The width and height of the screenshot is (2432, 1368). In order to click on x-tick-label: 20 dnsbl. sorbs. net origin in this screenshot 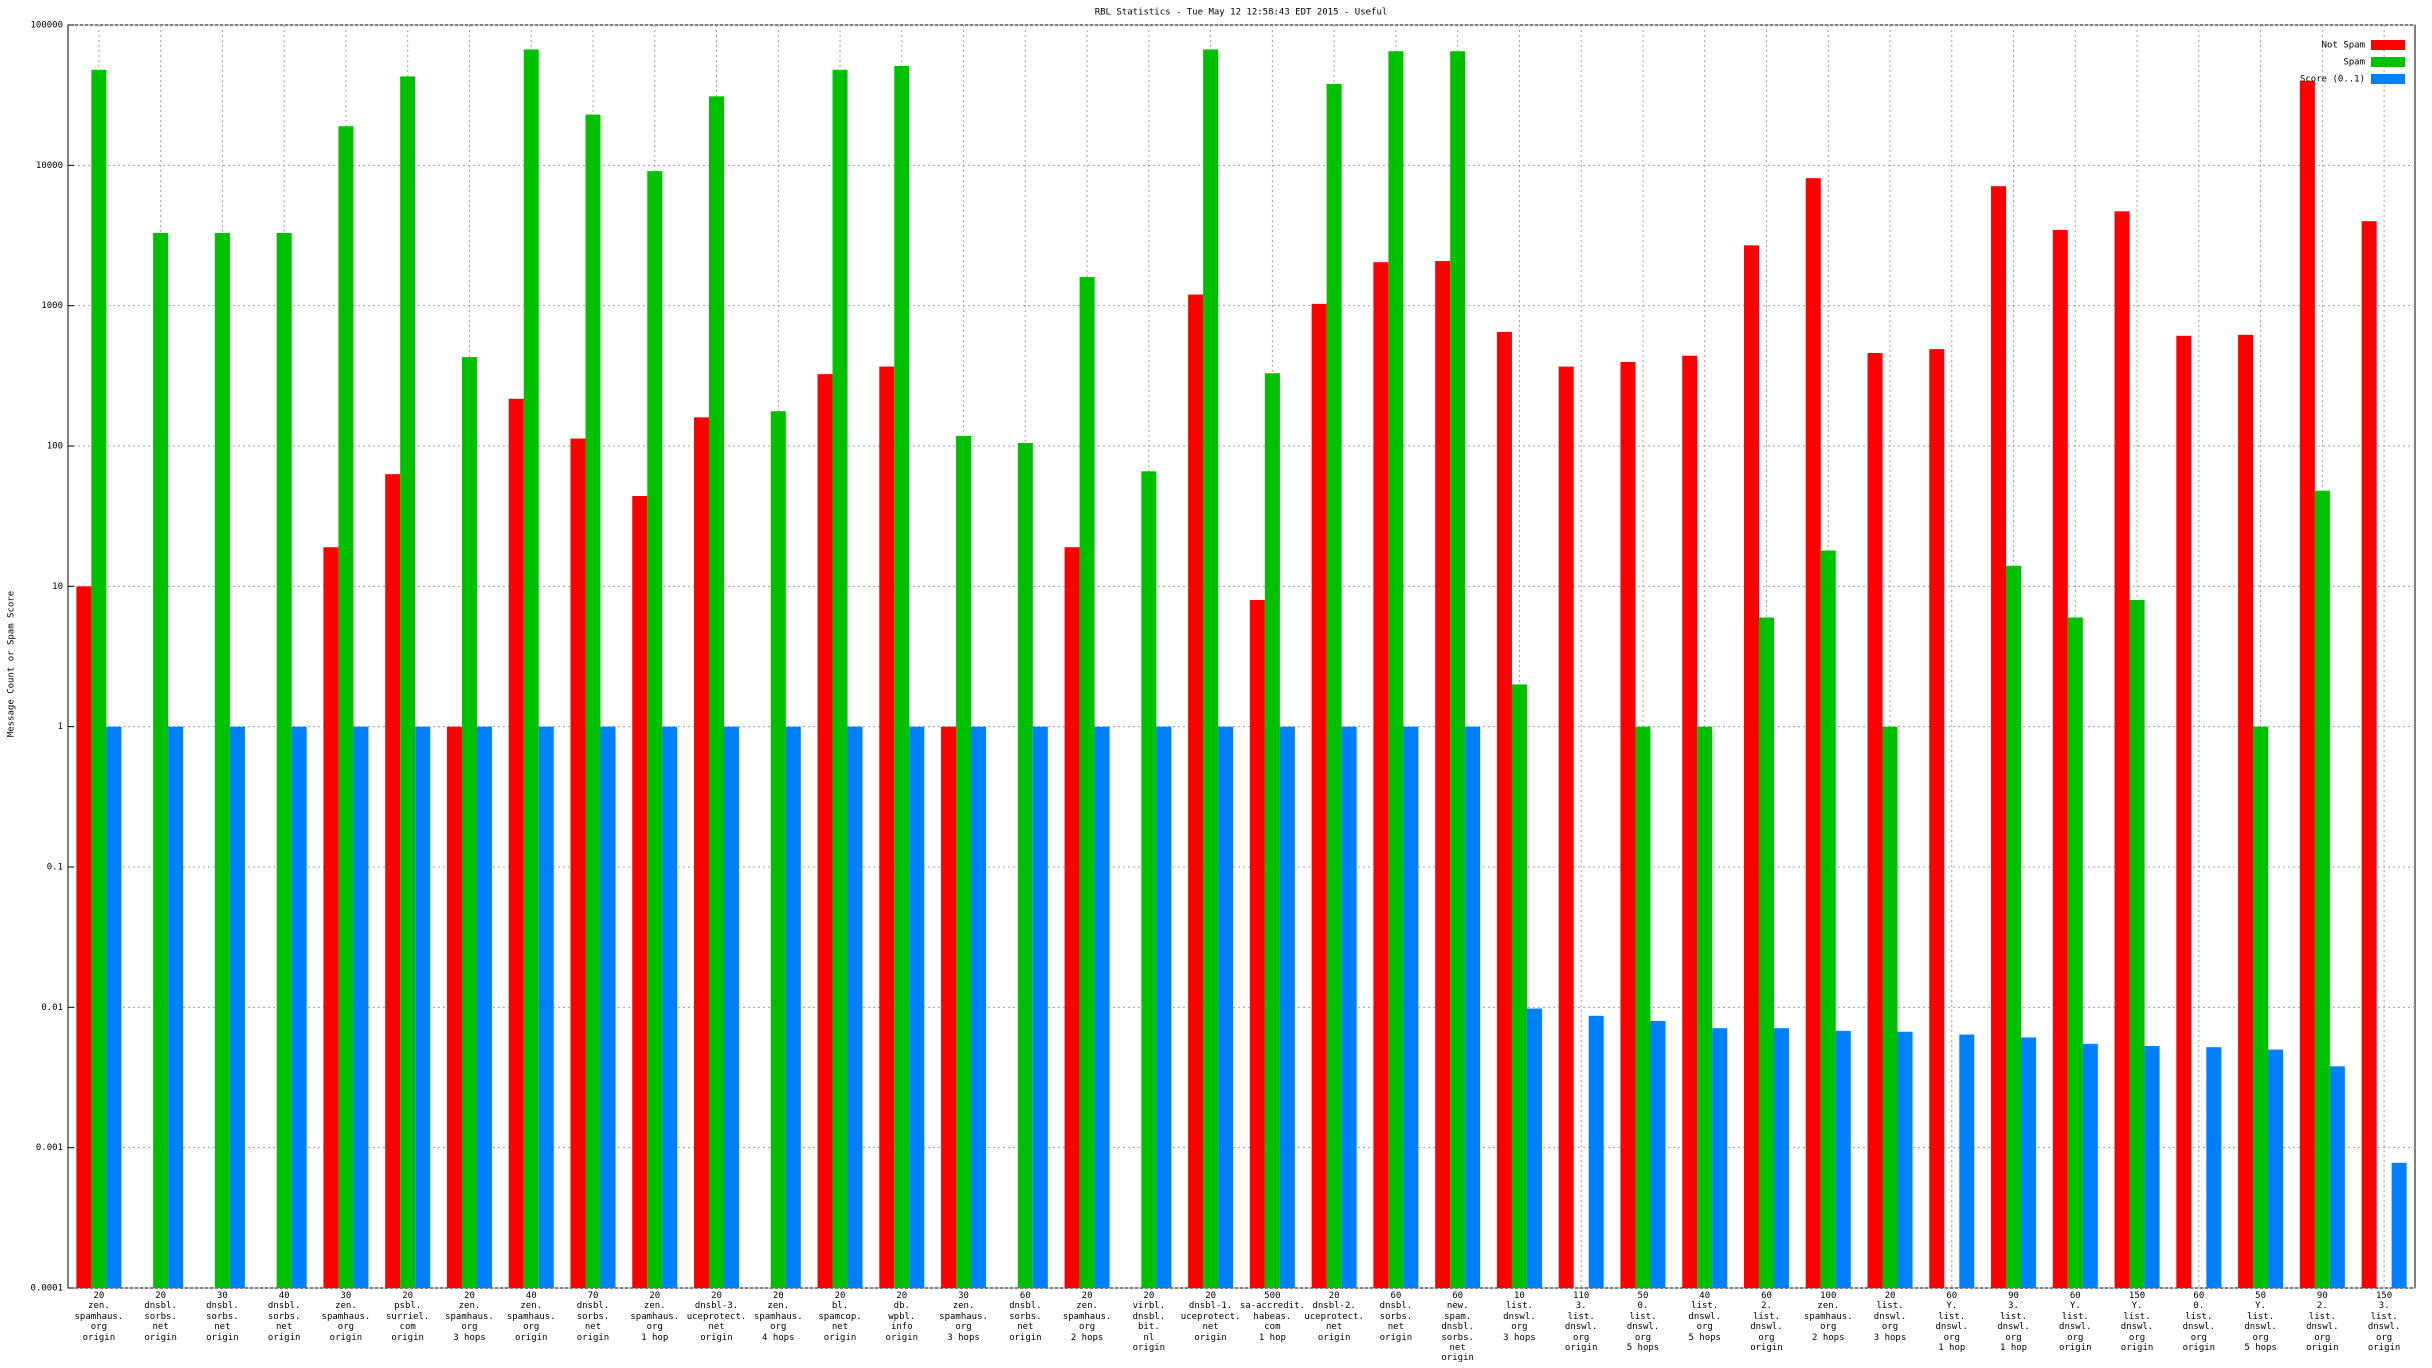, I will do `click(160, 1317)`.